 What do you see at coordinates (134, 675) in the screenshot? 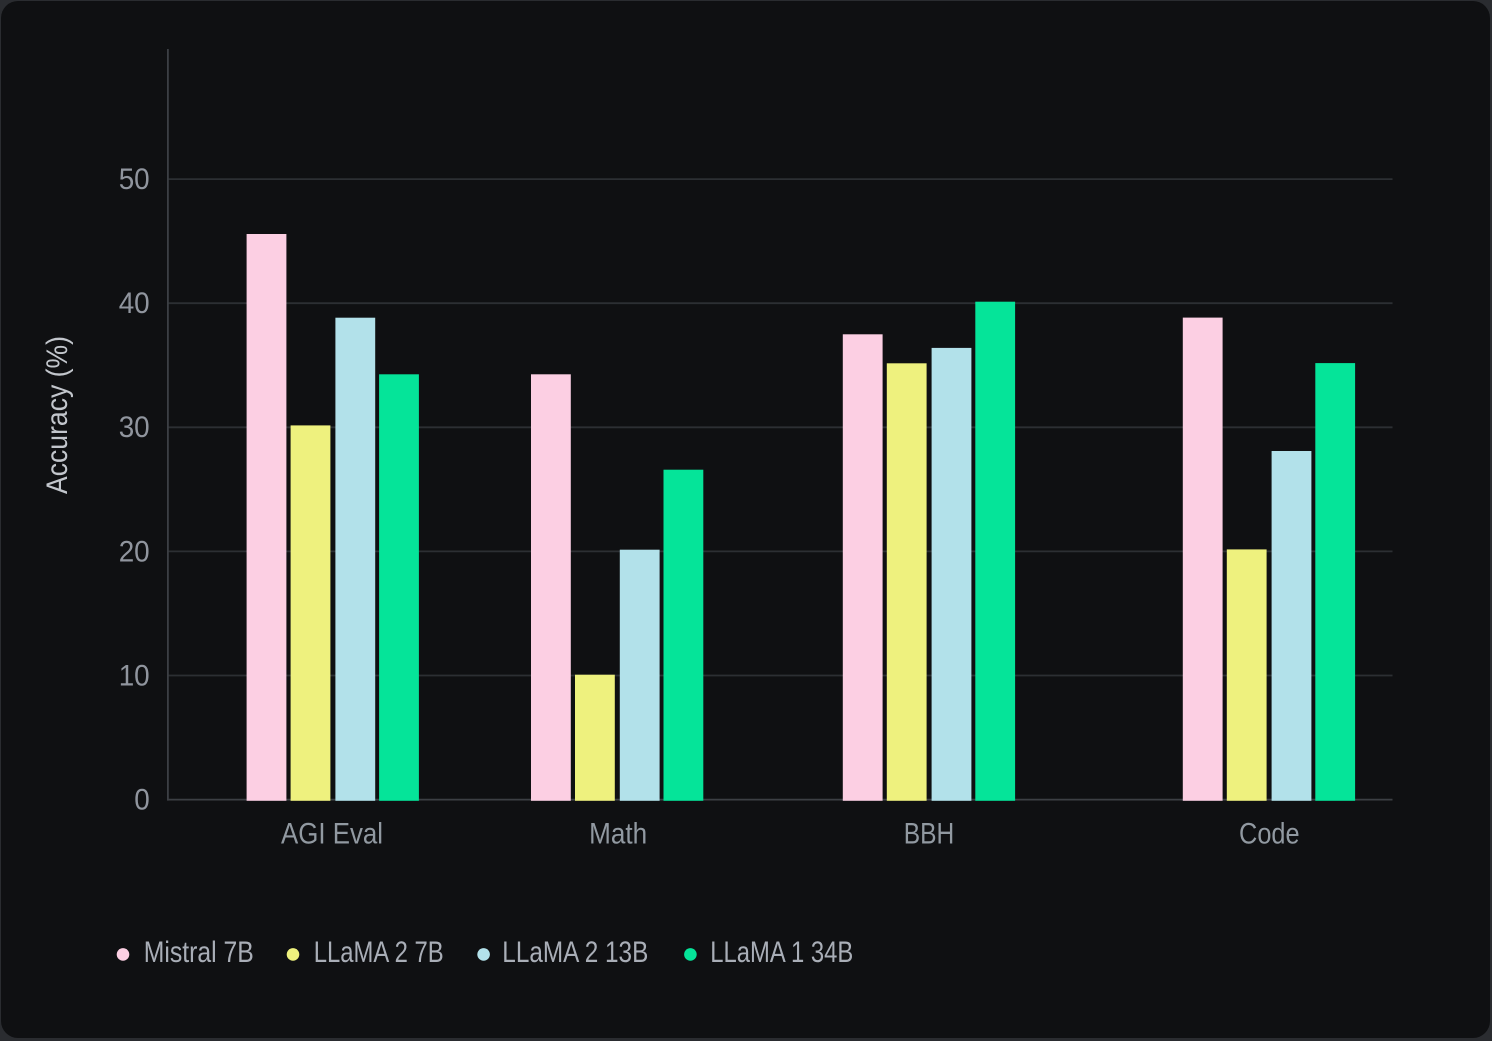
I see `svg-text: 10` at bounding box center [134, 675].